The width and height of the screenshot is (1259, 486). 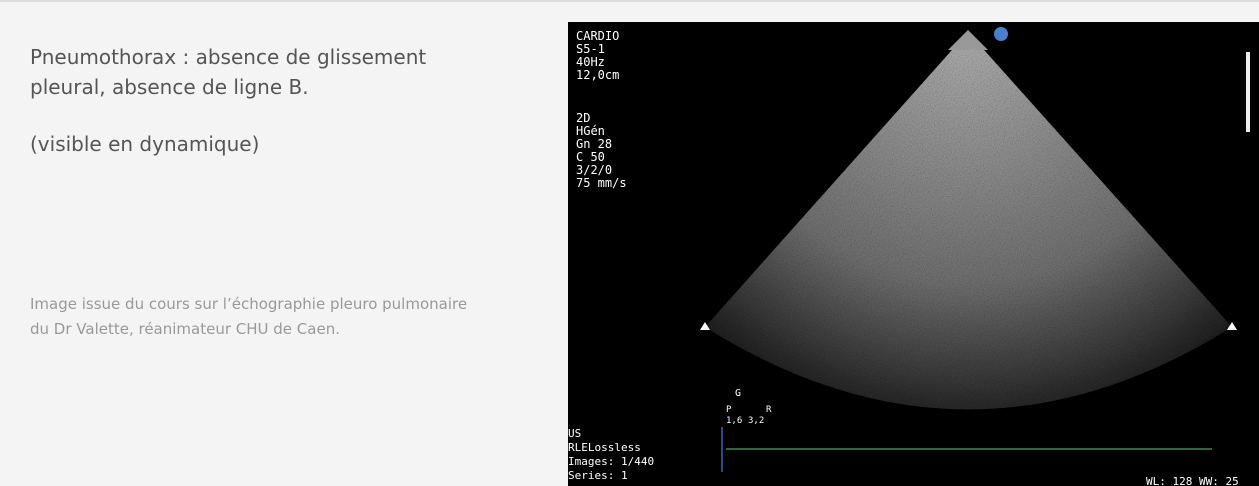 I want to click on overlay-text: WL: 128 WW: 25, so click(x=1192, y=480).